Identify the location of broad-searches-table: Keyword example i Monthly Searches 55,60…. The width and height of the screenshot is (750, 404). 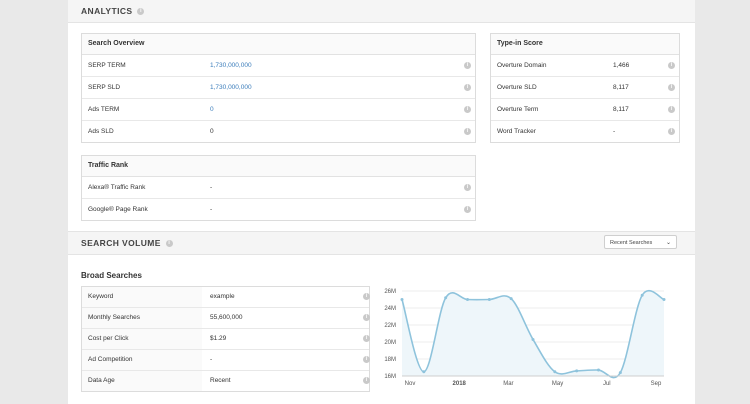
(225, 339).